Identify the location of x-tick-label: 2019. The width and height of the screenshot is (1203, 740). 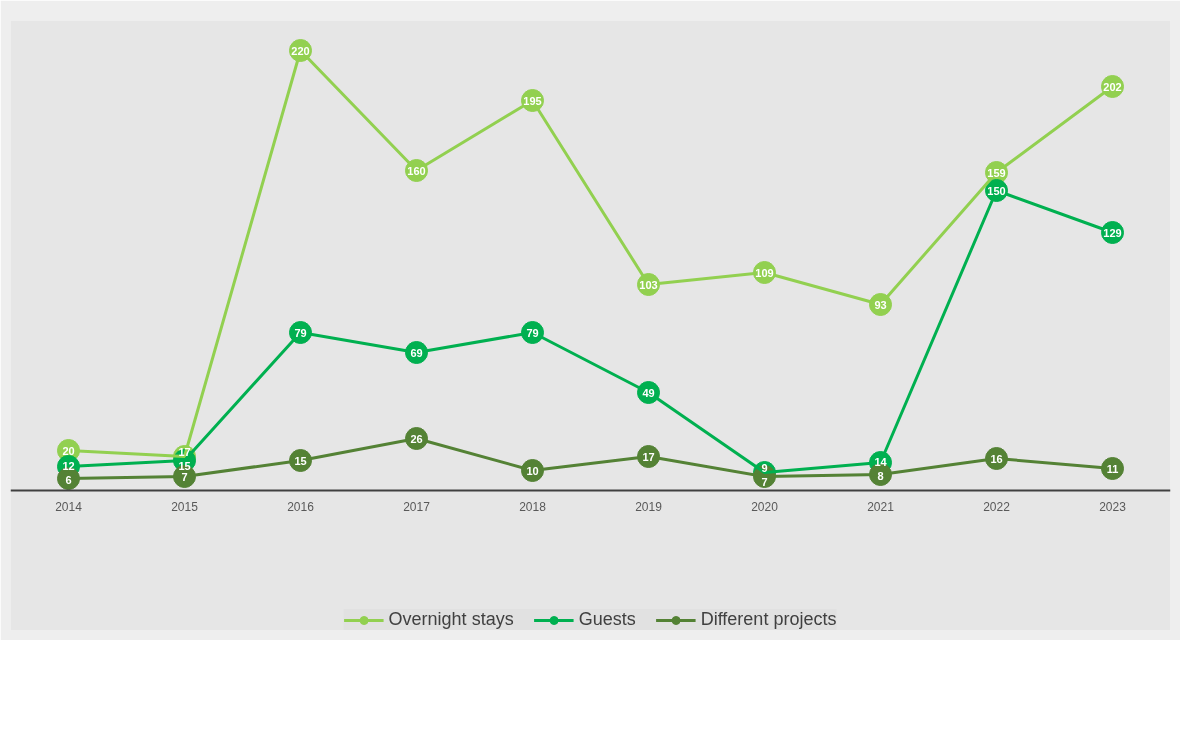
(649, 506).